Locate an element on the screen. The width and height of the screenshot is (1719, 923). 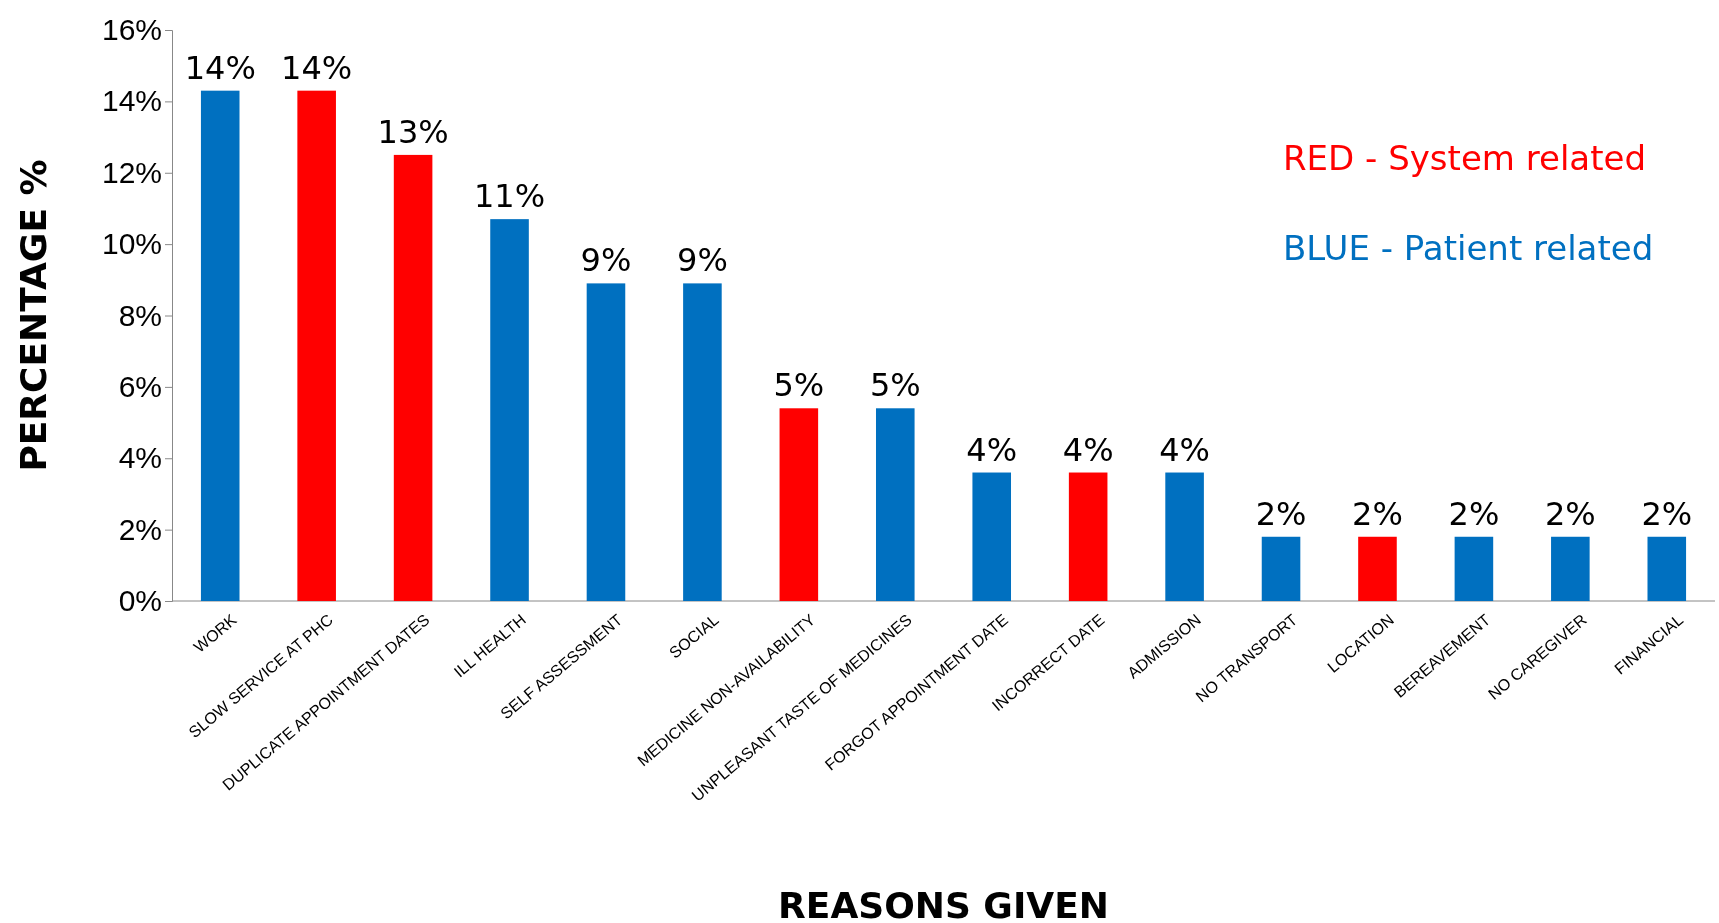
x-axis-title: REASONS GIVEN is located at coordinates (943, 904).